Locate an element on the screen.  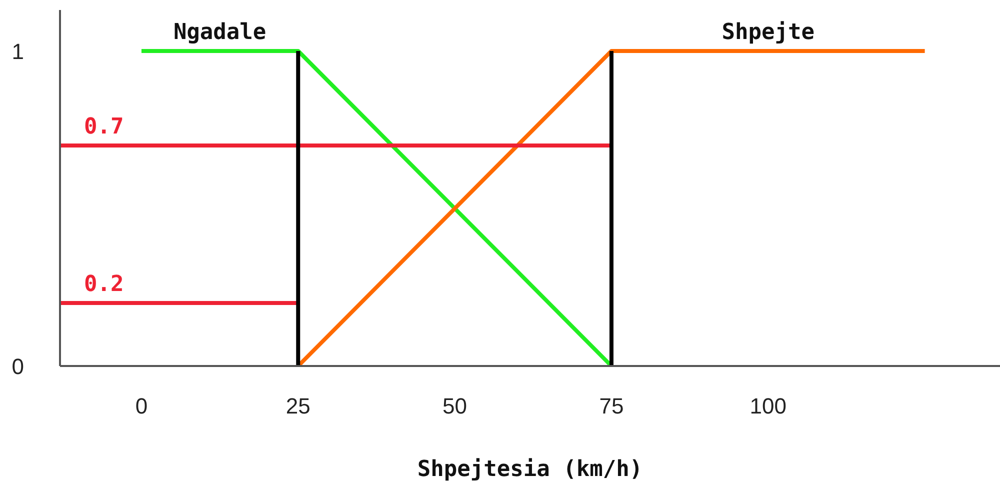
x-tick-label: 0 is located at coordinates (141, 406).